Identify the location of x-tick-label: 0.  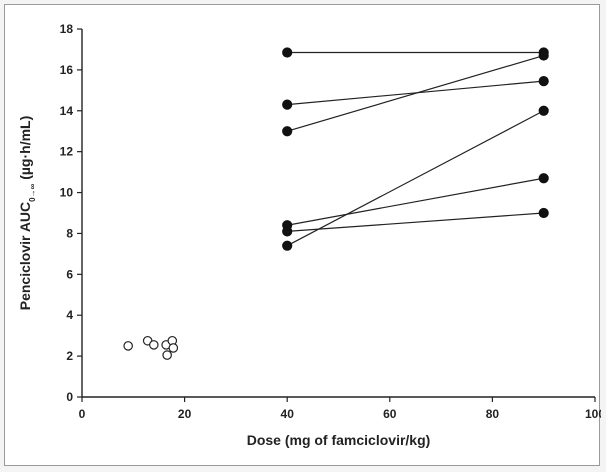
(82, 414).